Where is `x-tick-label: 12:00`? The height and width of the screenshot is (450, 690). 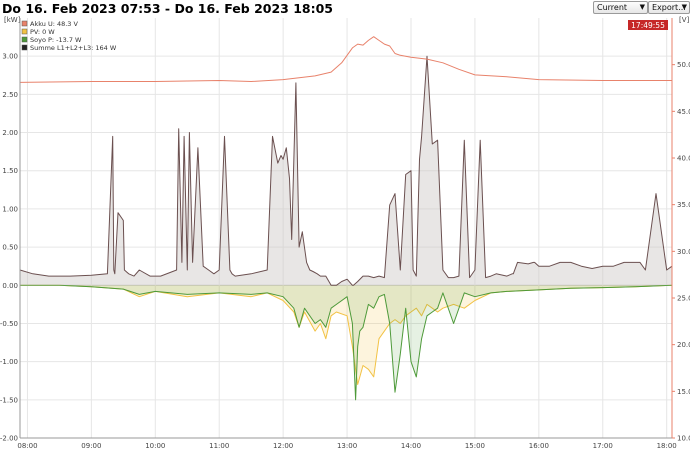
x-tick-label: 12:00 is located at coordinates (283, 446).